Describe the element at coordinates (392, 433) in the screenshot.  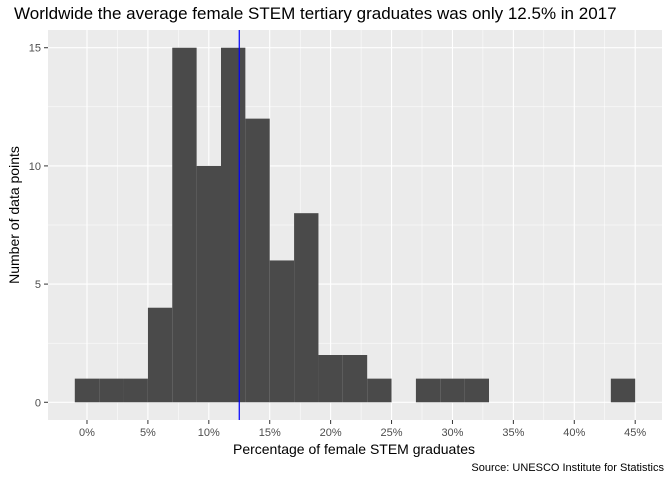
I see `x-tick-label: 25%` at that location.